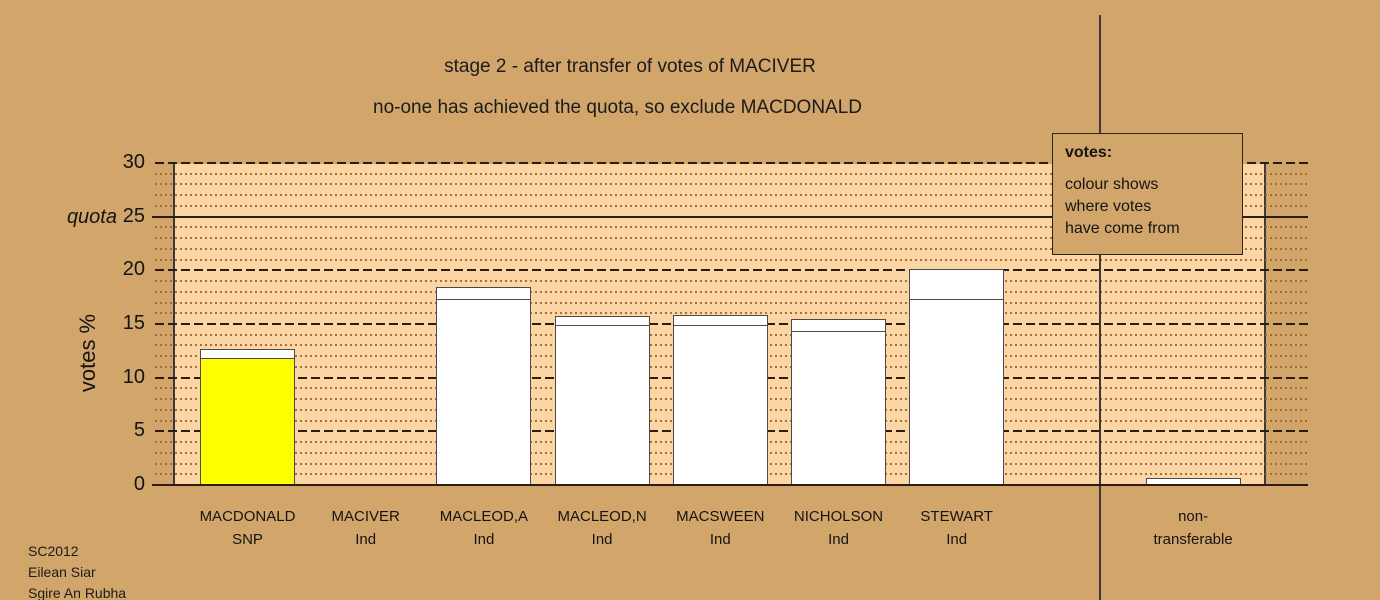  What do you see at coordinates (602, 539) in the screenshot?
I see `x-sublabel-macleodn: Ind` at bounding box center [602, 539].